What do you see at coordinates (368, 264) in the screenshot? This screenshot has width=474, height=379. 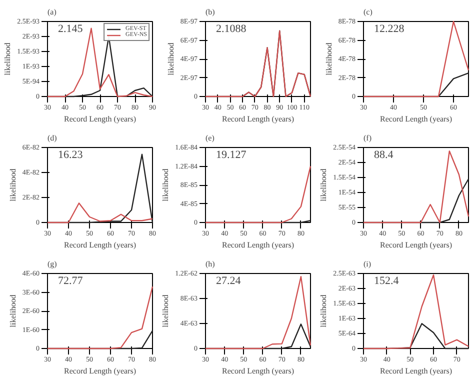 I see `chart-title: (i)` at bounding box center [368, 264].